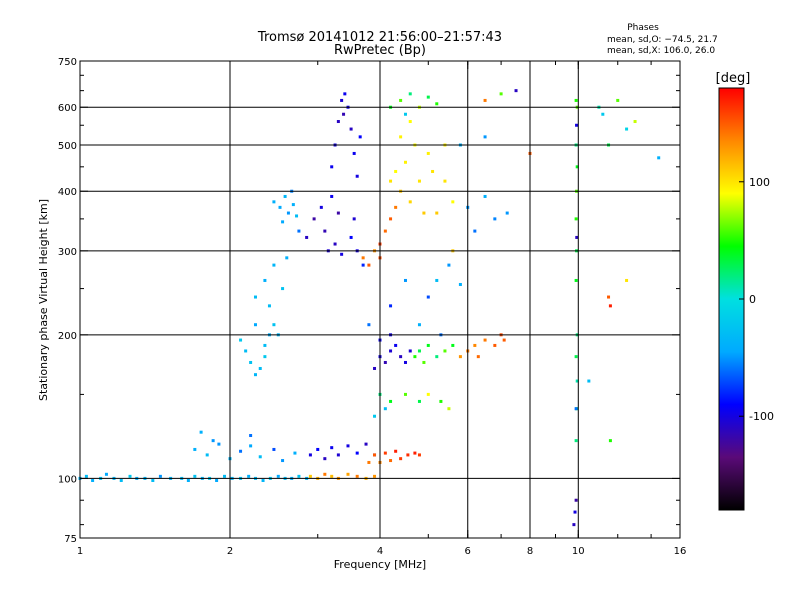 The height and width of the screenshot is (600, 800). I want to click on y-tick-label: 75, so click(70, 539).